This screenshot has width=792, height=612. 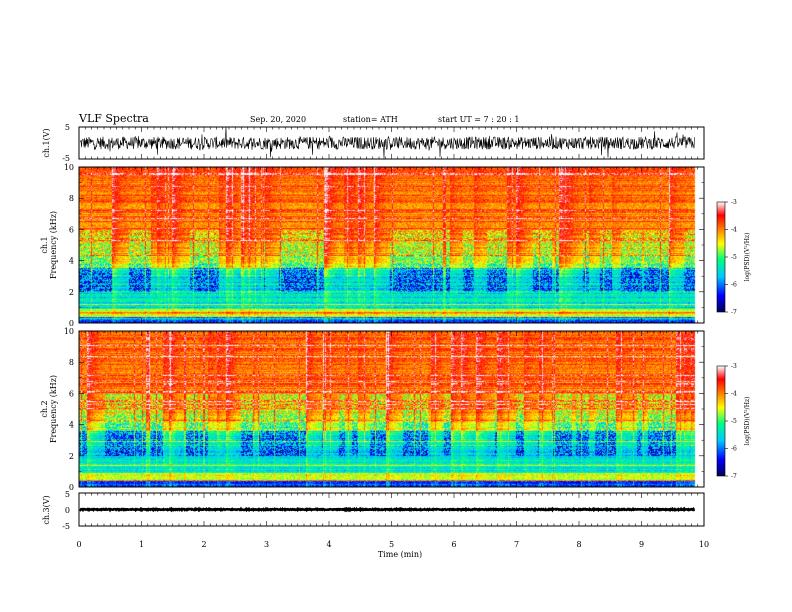 I want to click on x-tick-label: 8, so click(x=578, y=544).